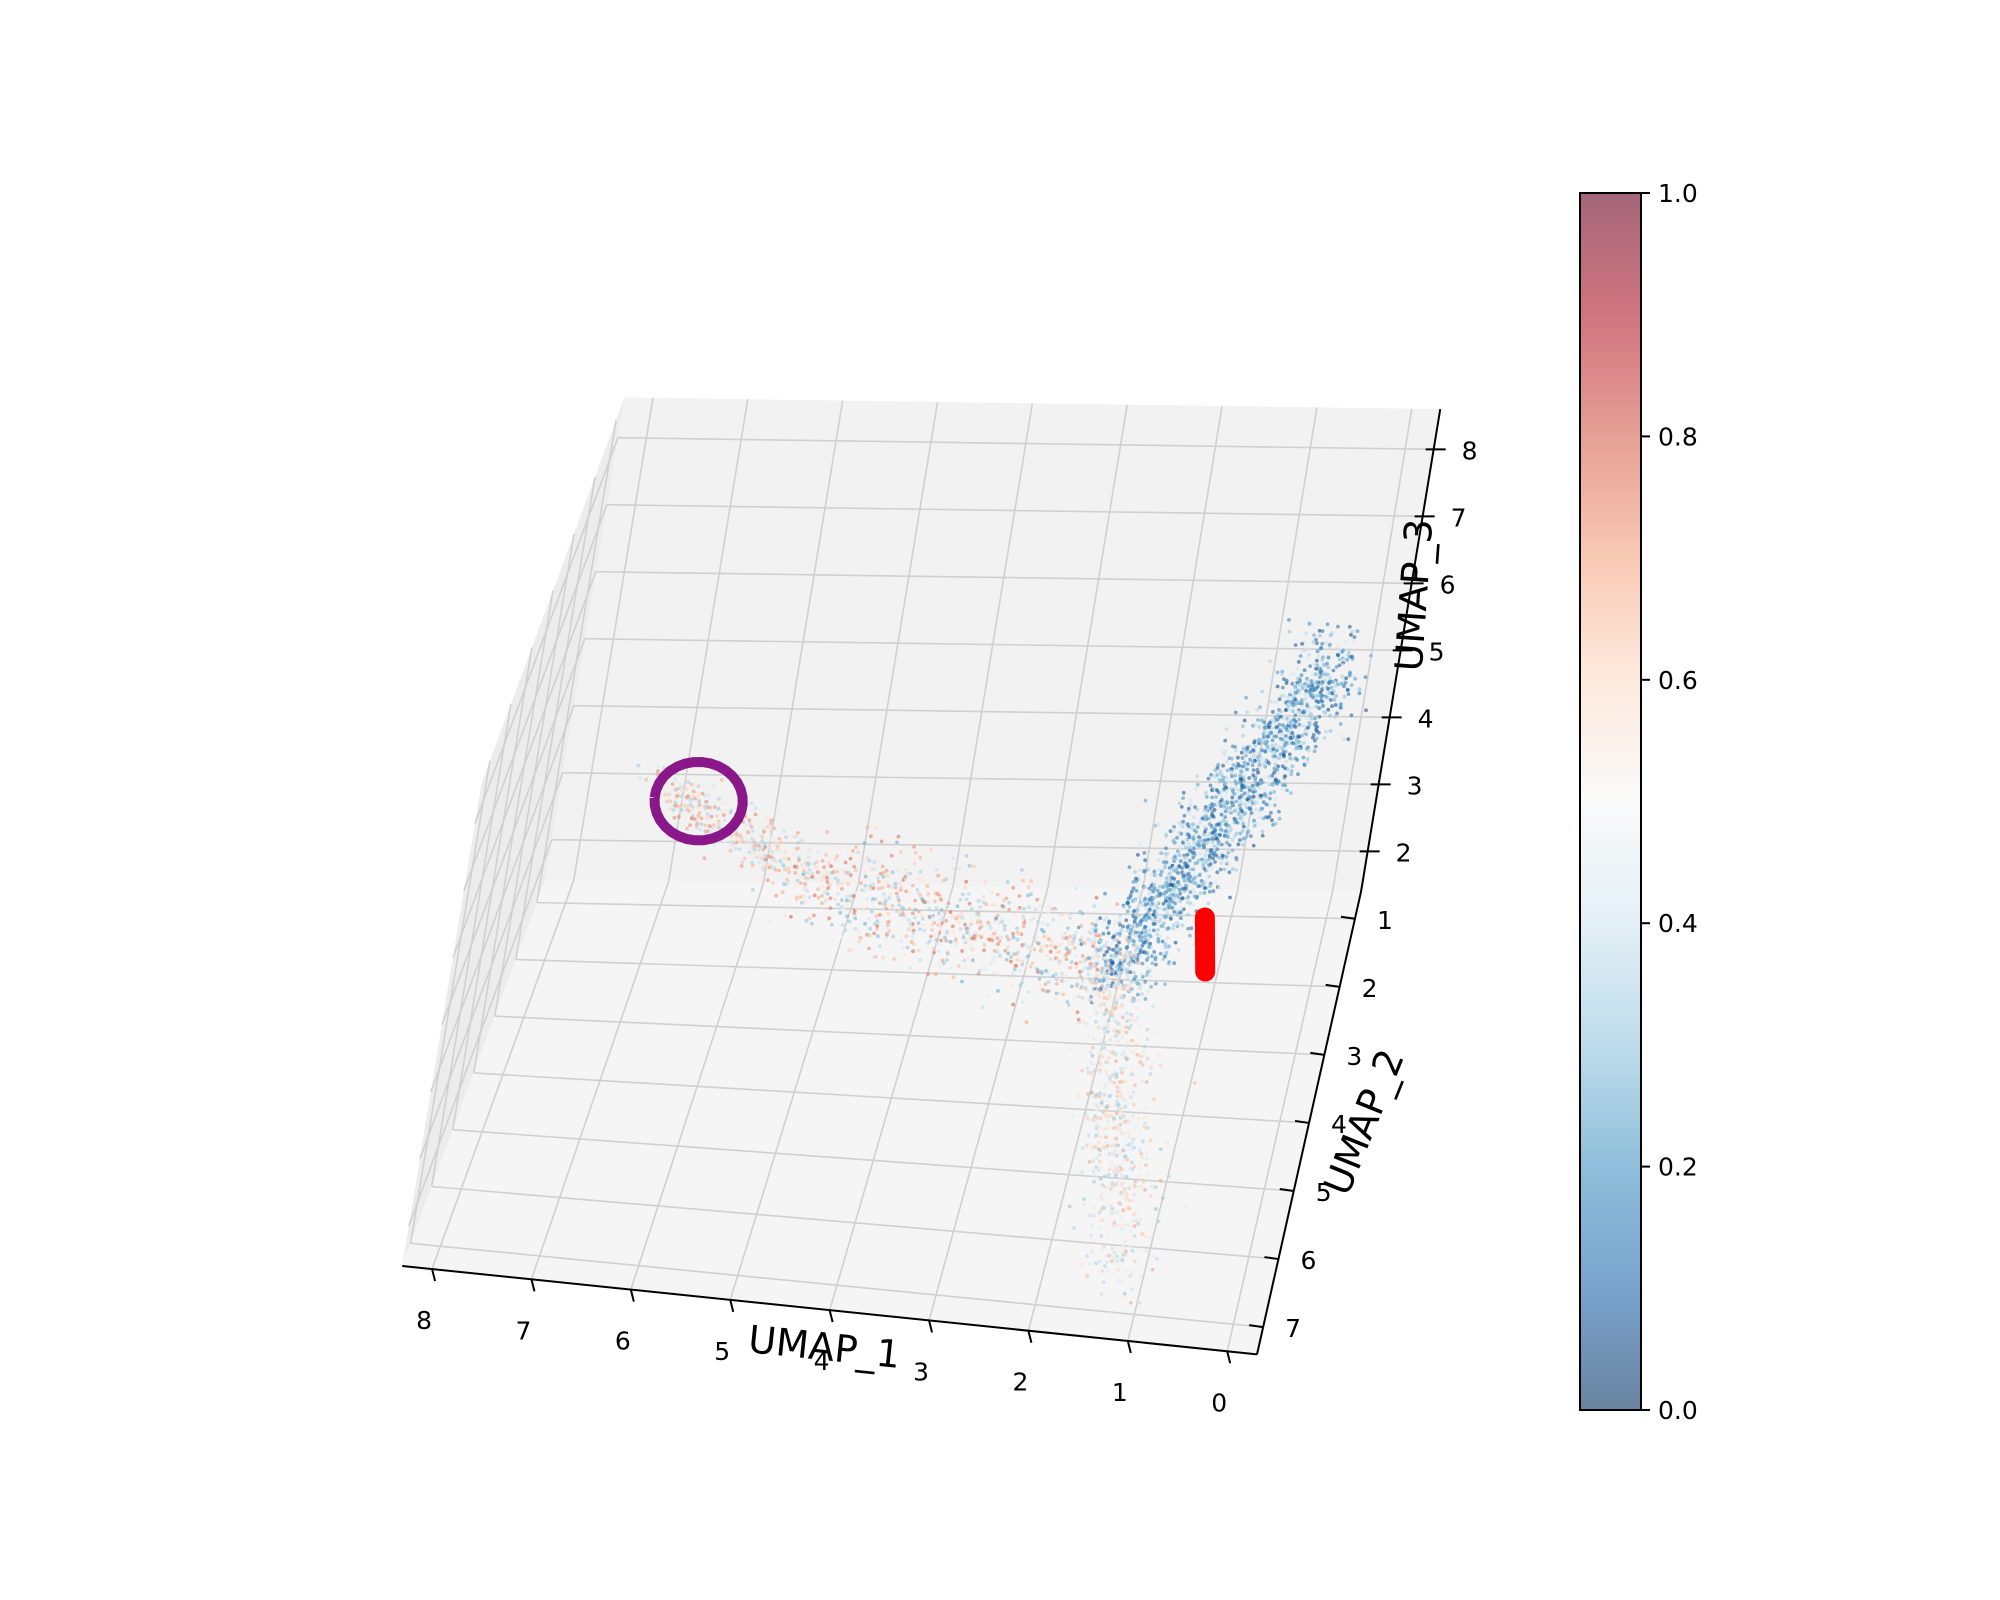 Image resolution: width=2000 pixels, height=1600 pixels. I want to click on y-tick-label: 3, so click(1354, 1056).